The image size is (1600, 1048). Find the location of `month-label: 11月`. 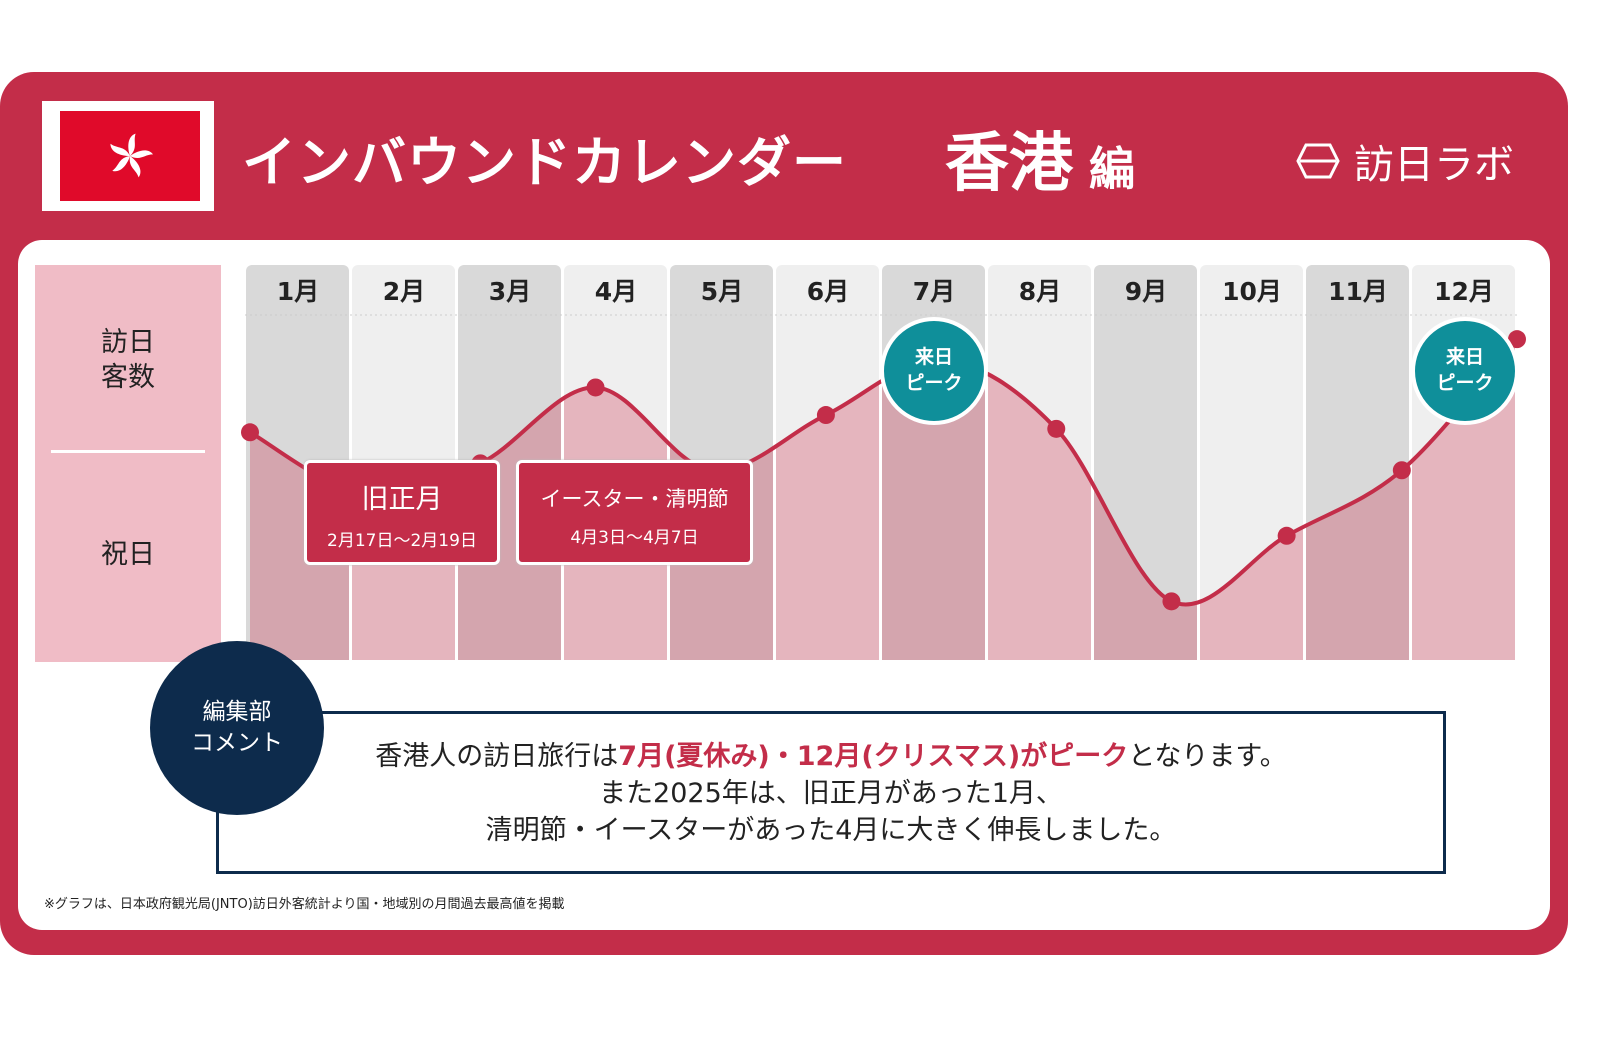

month-label: 11月 is located at coordinates (1358, 291).